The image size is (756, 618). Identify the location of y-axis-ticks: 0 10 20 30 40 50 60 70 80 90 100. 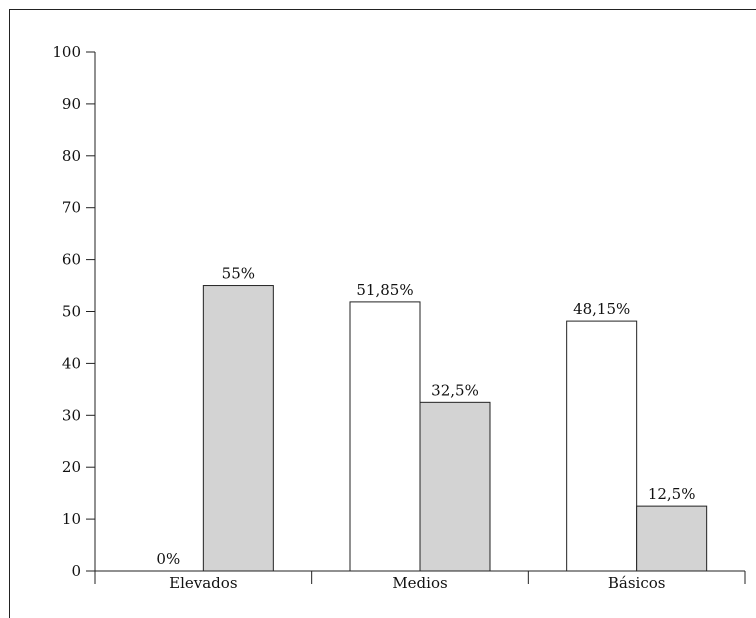
(73, 311).